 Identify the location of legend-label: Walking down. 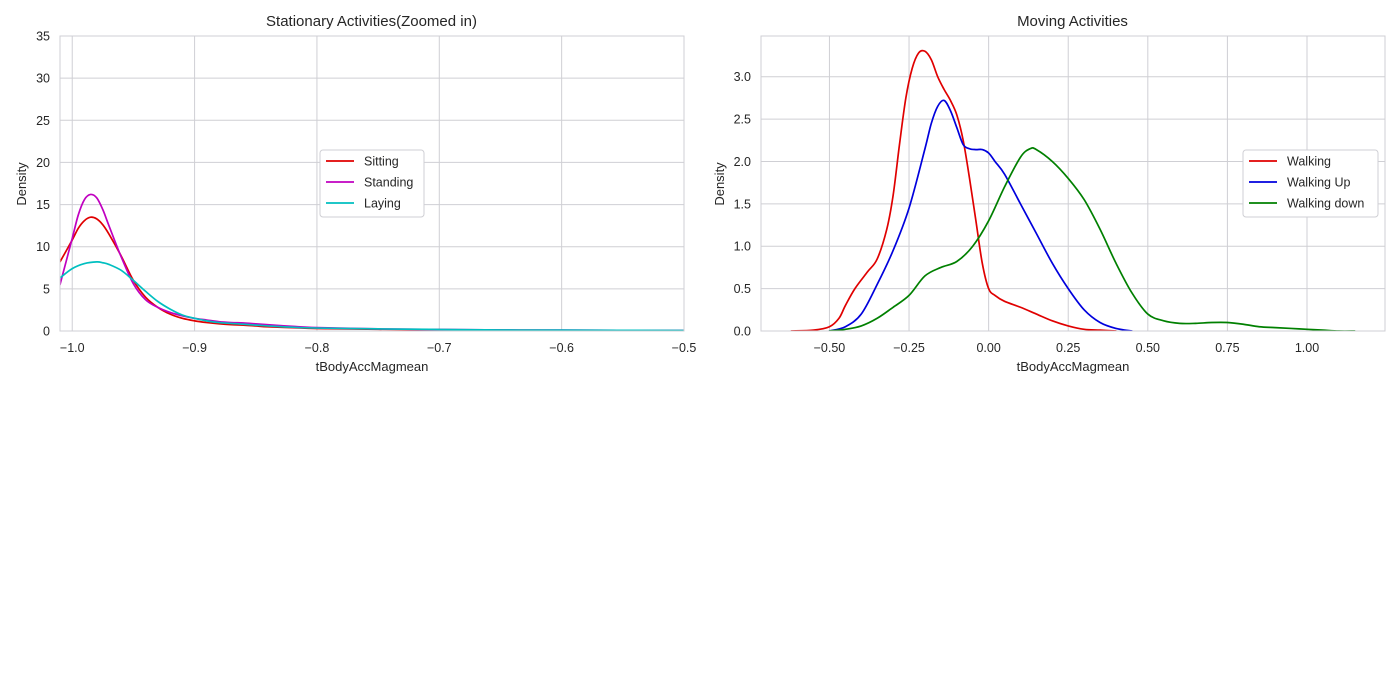
(1325, 204).